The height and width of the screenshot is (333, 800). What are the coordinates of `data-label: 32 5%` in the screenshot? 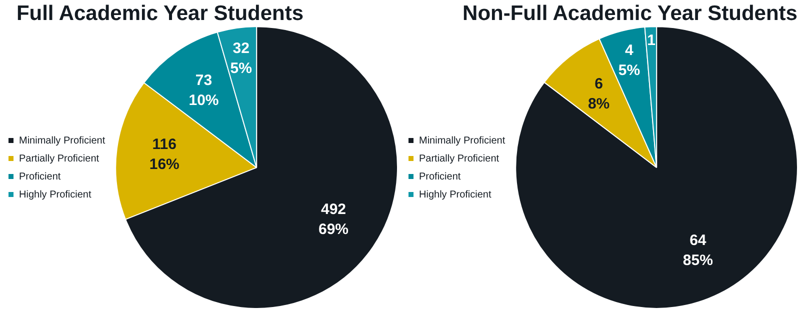 It's located at (241, 58).